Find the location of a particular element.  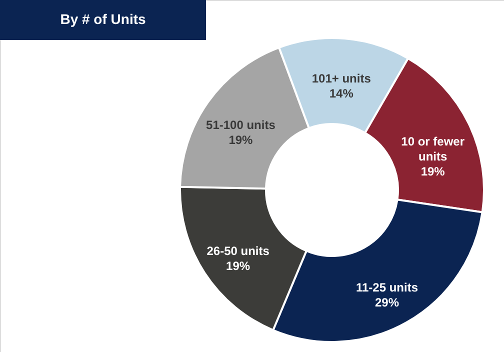

slice-label: 51-100 units is located at coordinates (241, 125).